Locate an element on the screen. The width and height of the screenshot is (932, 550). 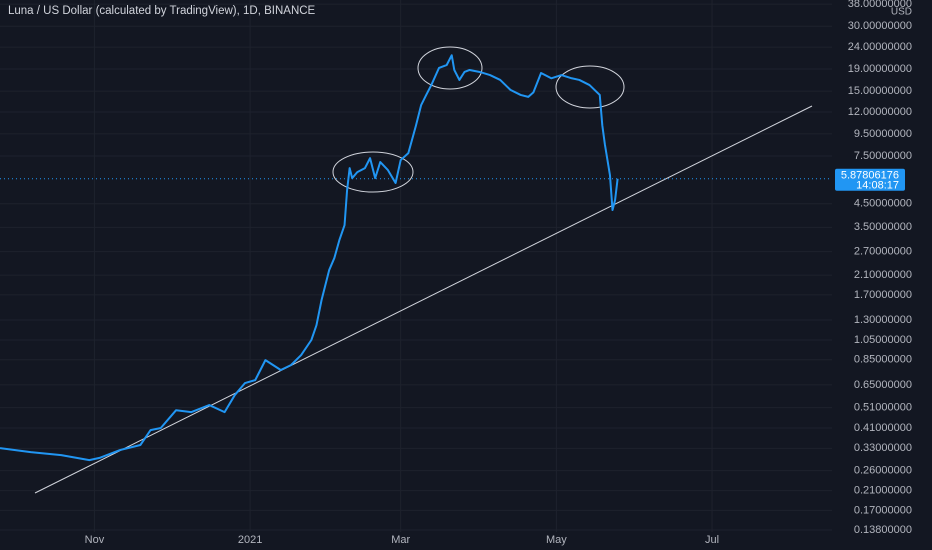
last-price-box is located at coordinates (870, 179).